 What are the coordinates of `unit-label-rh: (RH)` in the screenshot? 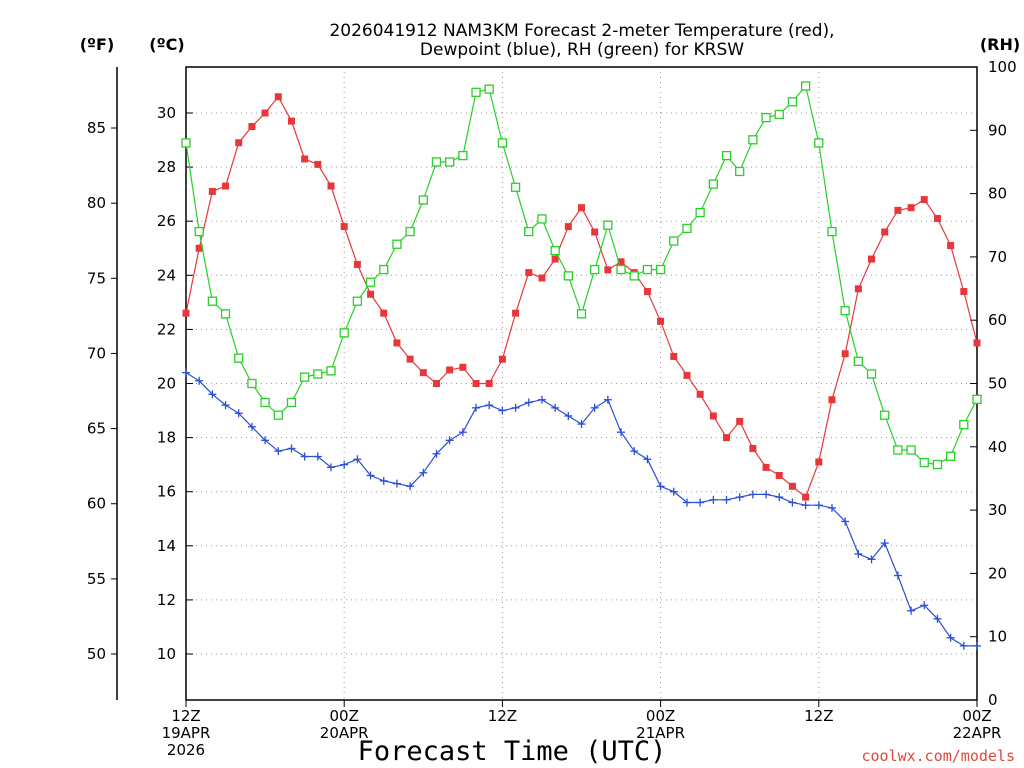 It's located at (1000, 44).